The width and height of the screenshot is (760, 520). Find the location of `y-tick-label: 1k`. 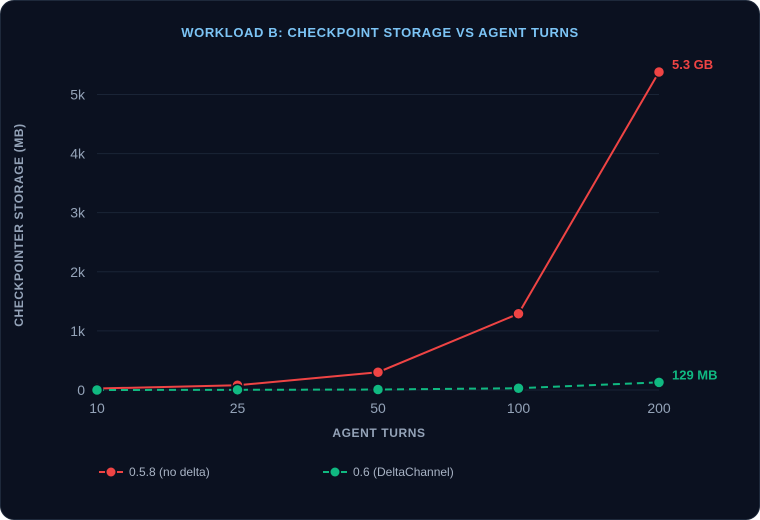

y-tick-label: 1k is located at coordinates (78, 331).